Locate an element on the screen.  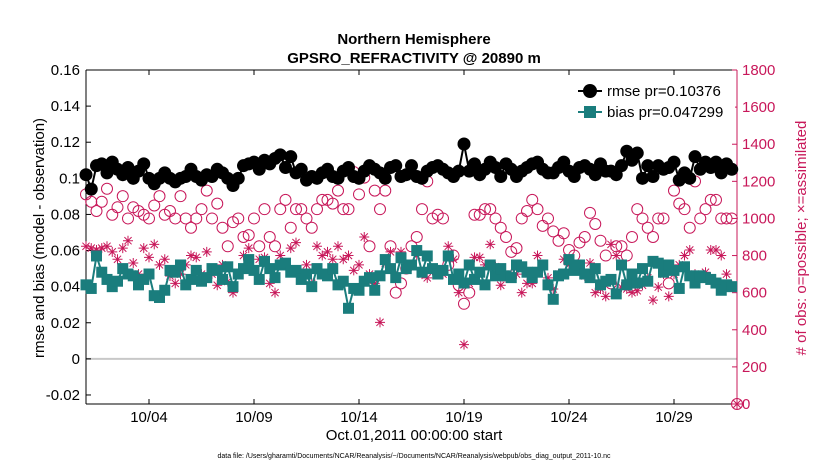
y-tick-label: 0.08 is located at coordinates (65, 214).